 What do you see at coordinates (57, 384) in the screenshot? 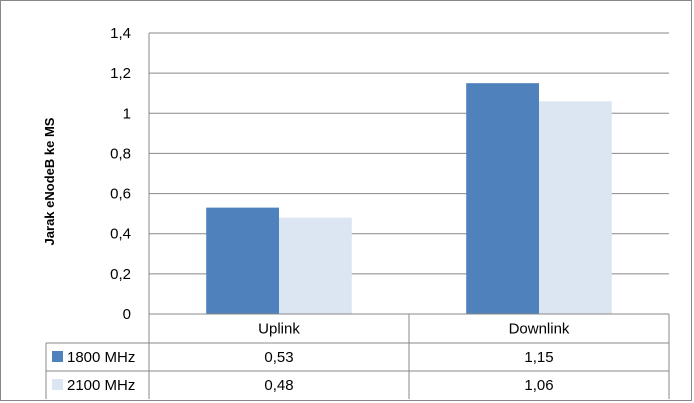
I see `legend-key-2100mhz` at bounding box center [57, 384].